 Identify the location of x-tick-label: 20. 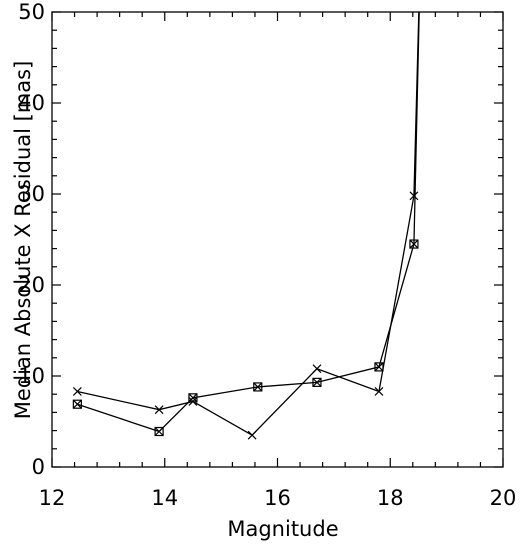
(503, 498).